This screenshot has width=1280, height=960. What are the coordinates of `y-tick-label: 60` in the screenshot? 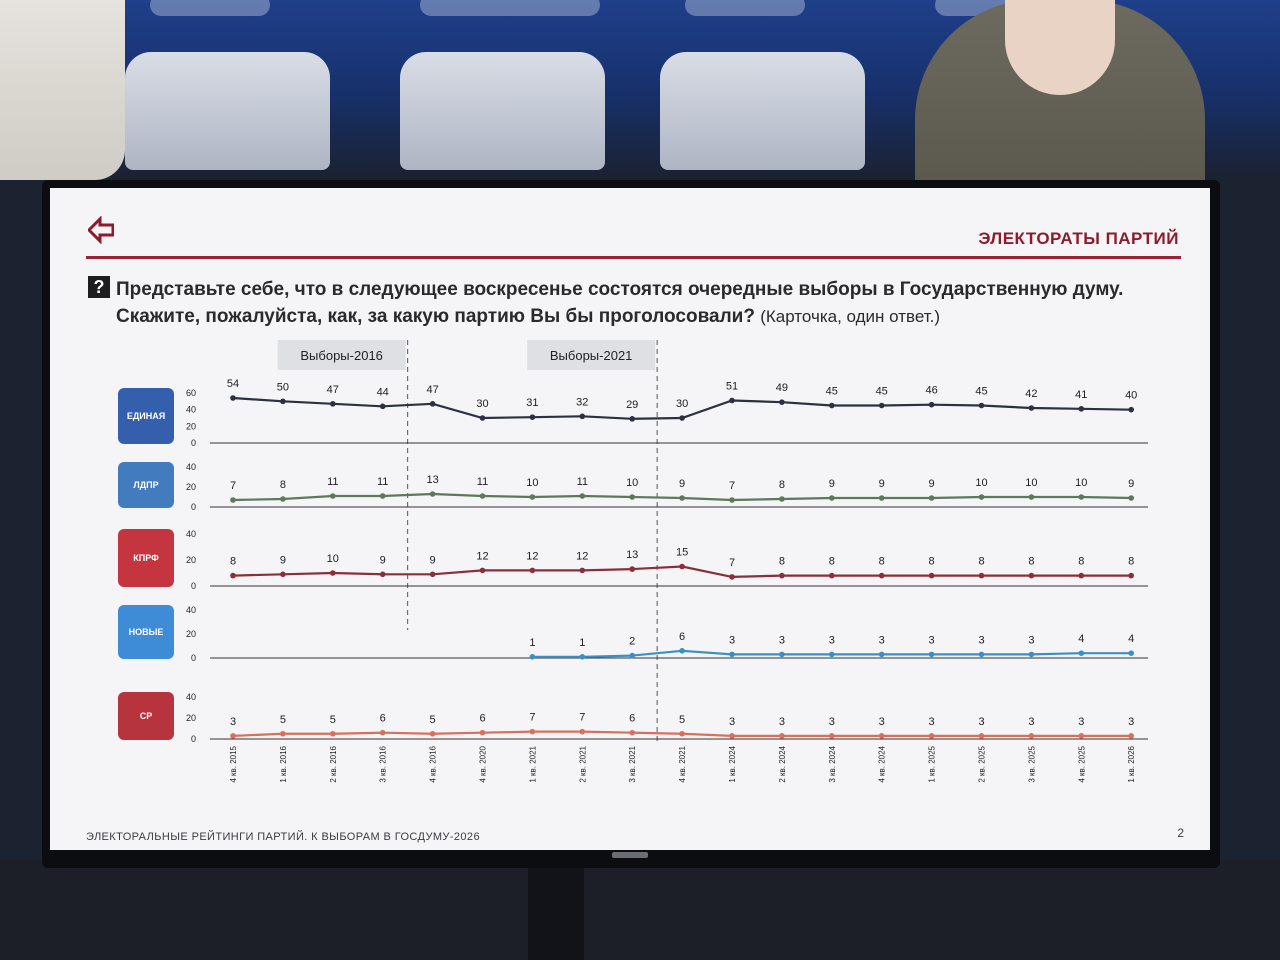 It's located at (191, 393).